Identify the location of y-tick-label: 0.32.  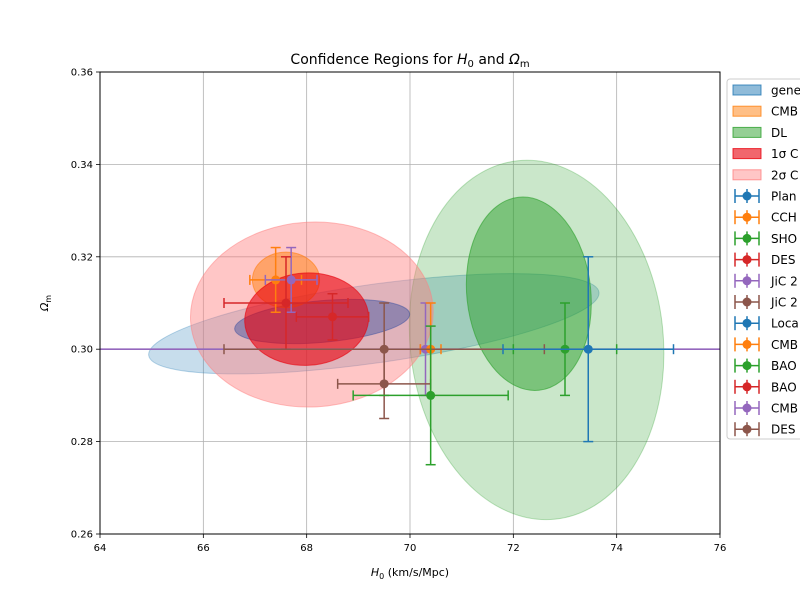
(82, 257).